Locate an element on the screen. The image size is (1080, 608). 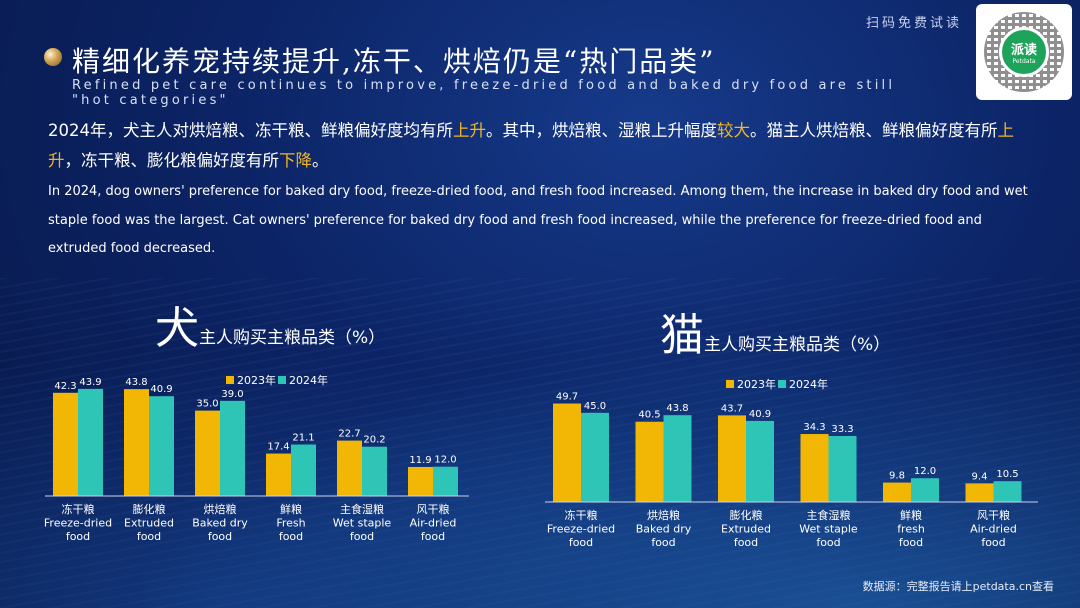
description-segment: 2024年，犬主人对烘焙粮、冻干粮、鲜粮偏好度均有所 is located at coordinates (250, 130).